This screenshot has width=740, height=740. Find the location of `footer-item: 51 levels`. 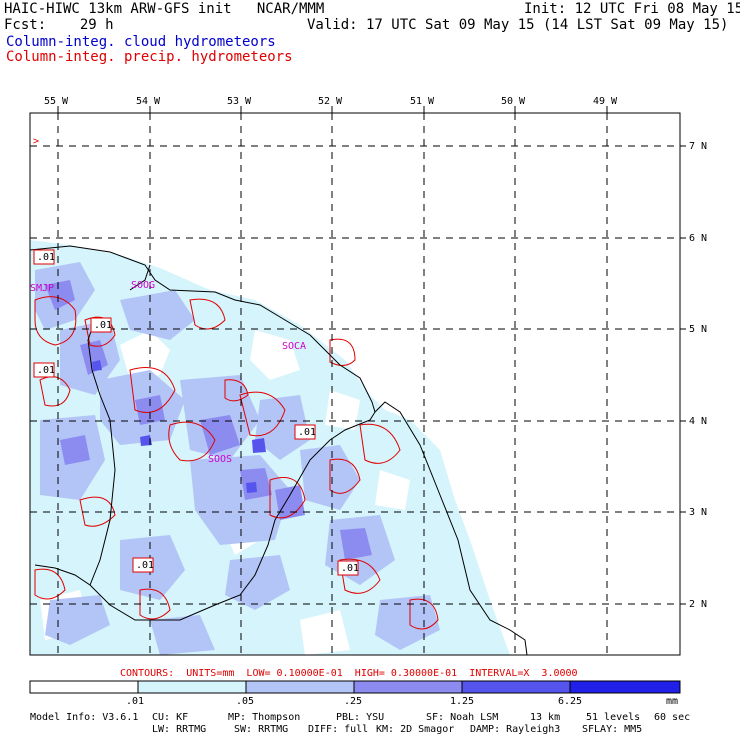

footer-item: 51 levels is located at coordinates (613, 717).